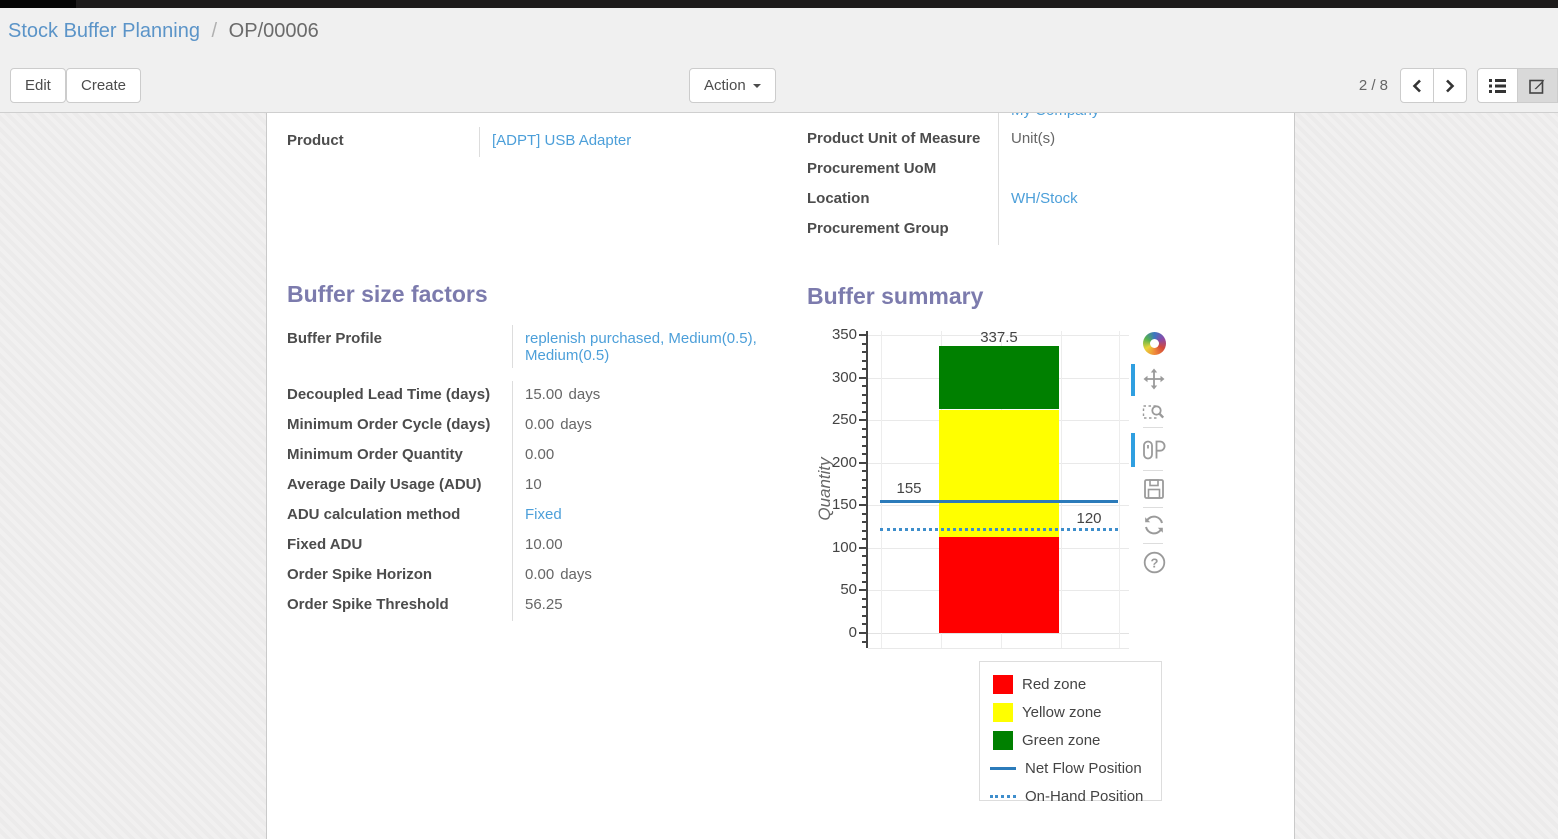 Image resolution: width=1558 pixels, height=839 pixels. Describe the element at coordinates (335, 338) in the screenshot. I see `field-label: Buffer Profile` at that location.